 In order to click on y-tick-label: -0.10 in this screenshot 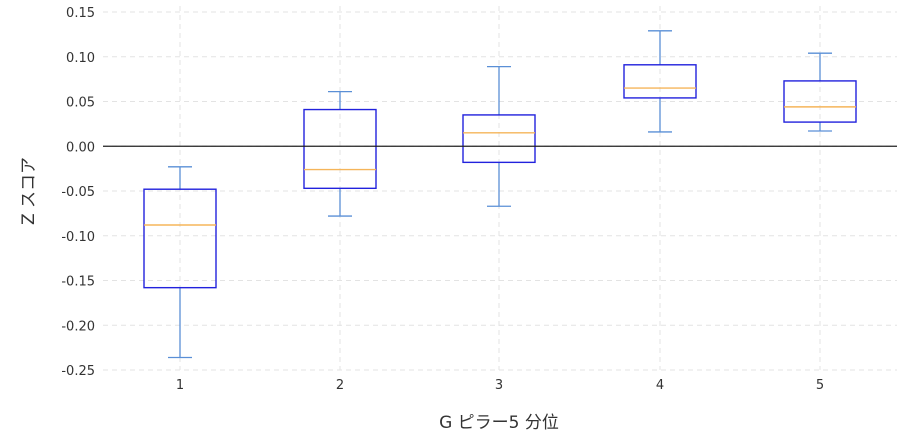, I will do `click(78, 237)`.